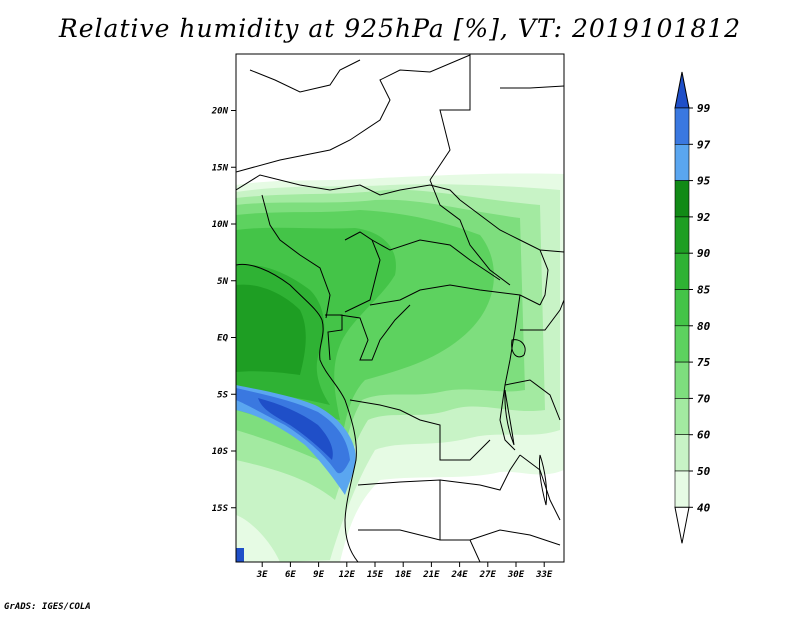 This screenshot has width=800, height=618. Describe the element at coordinates (704, 471) in the screenshot. I see `colorbar-label: 50` at that location.